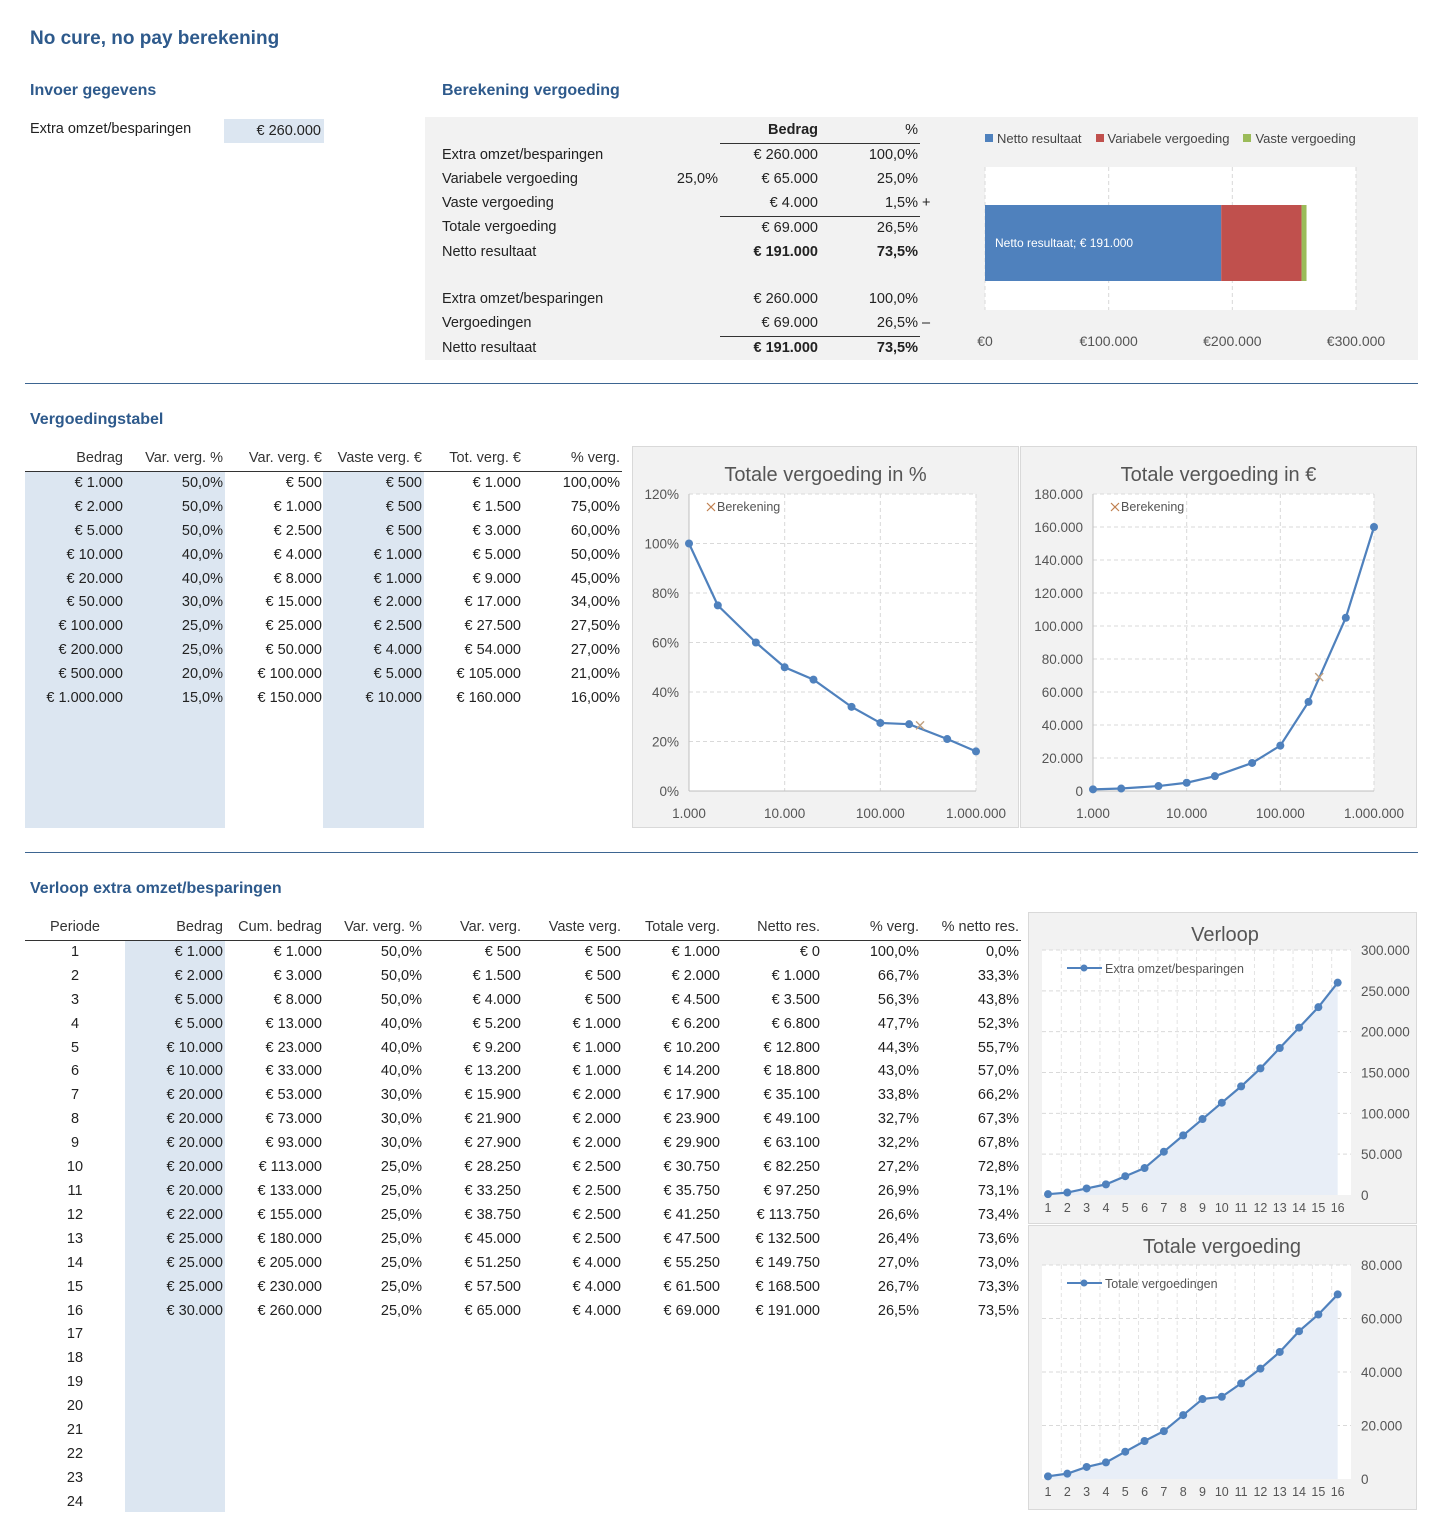  Describe the element at coordinates (1193, 1088) in the screenshot. I see `series-area` at that location.